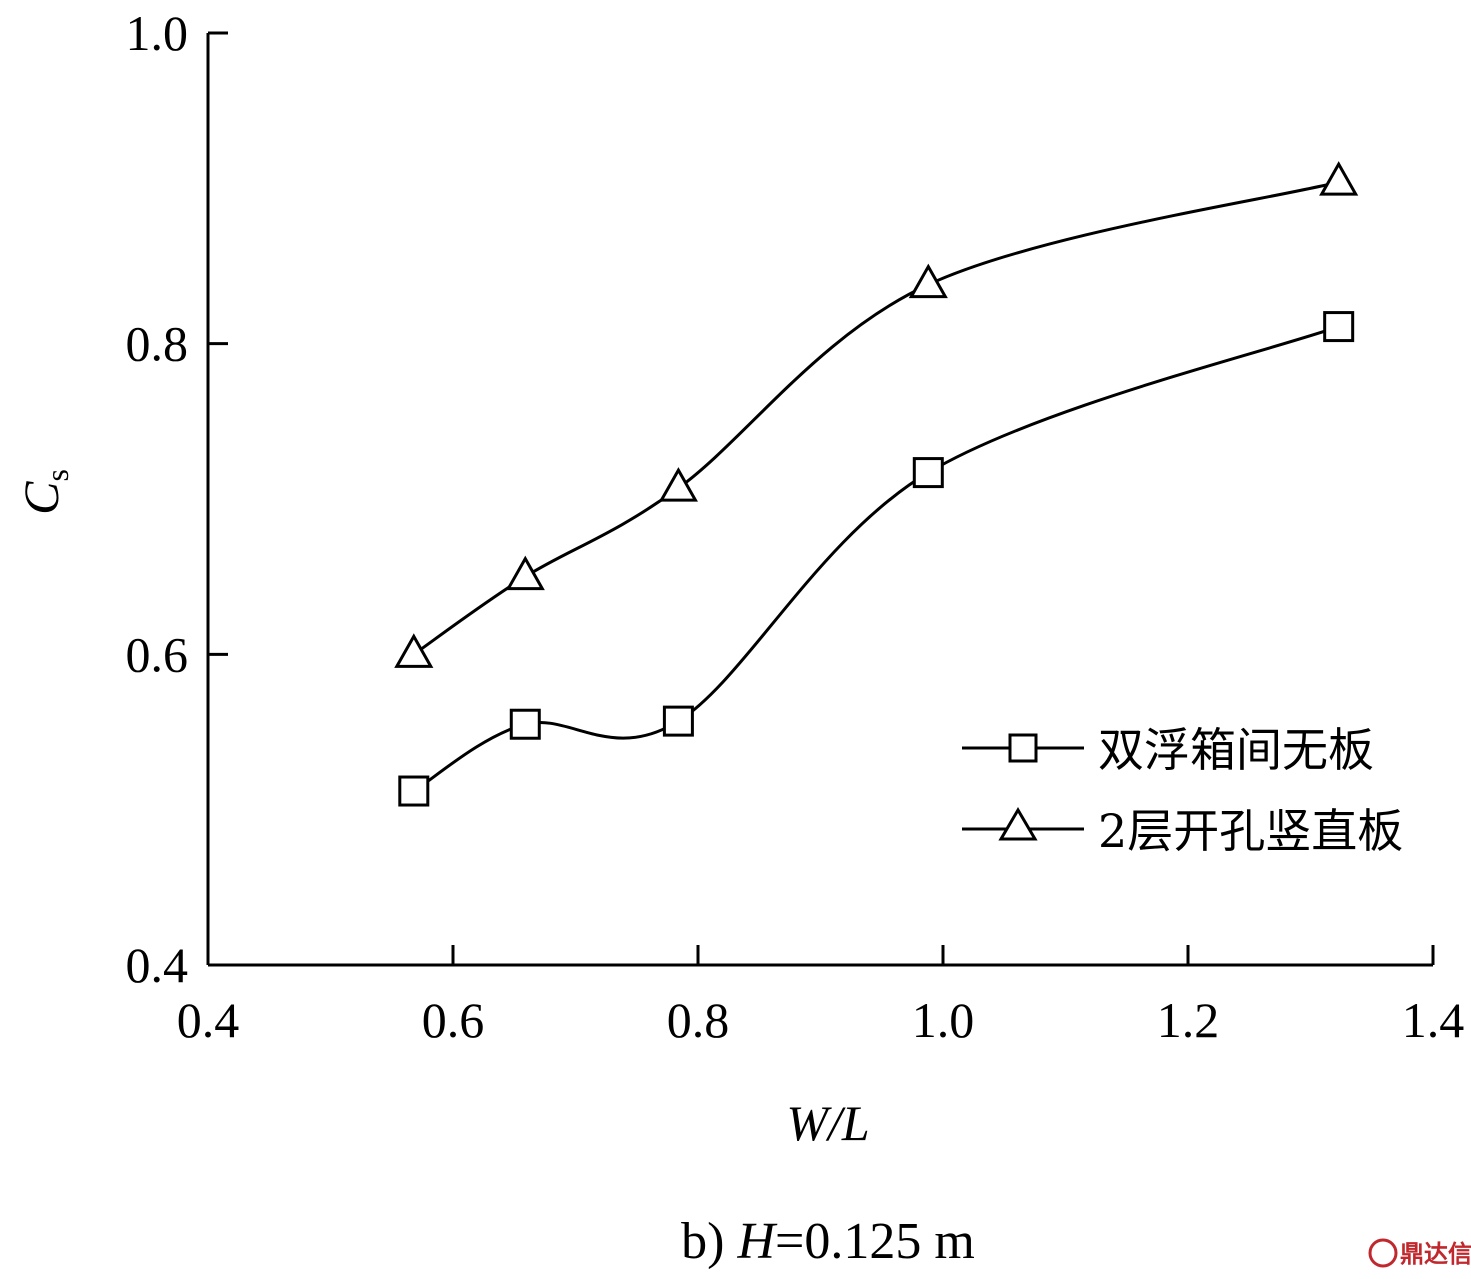 The width and height of the screenshot is (1471, 1279). Describe the element at coordinates (827, 1123) in the screenshot. I see `x-axis-title: W/L` at that location.